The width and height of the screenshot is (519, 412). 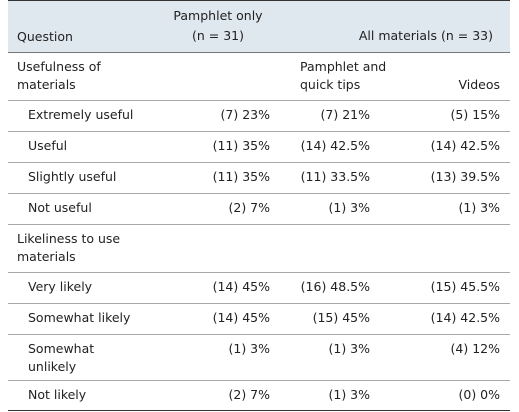 I want to click on header-question: Question, so click(x=45, y=36).